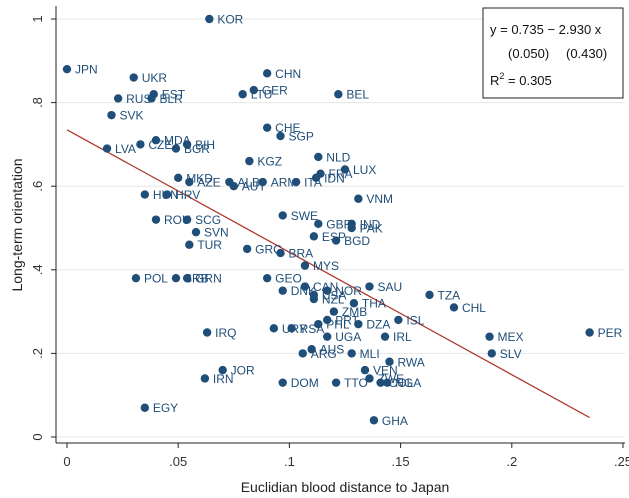 This screenshot has height=498, width=629. Describe the element at coordinates (197, 149) in the screenshot. I see `point-label: BGR` at that location.